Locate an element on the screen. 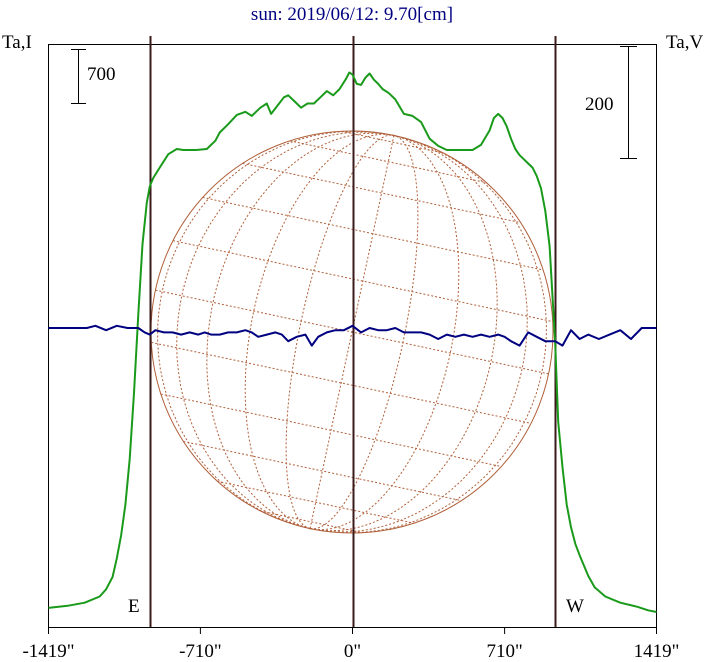 This screenshot has height=662, width=708. x-tick-label-4: 1419" is located at coordinates (657, 651).